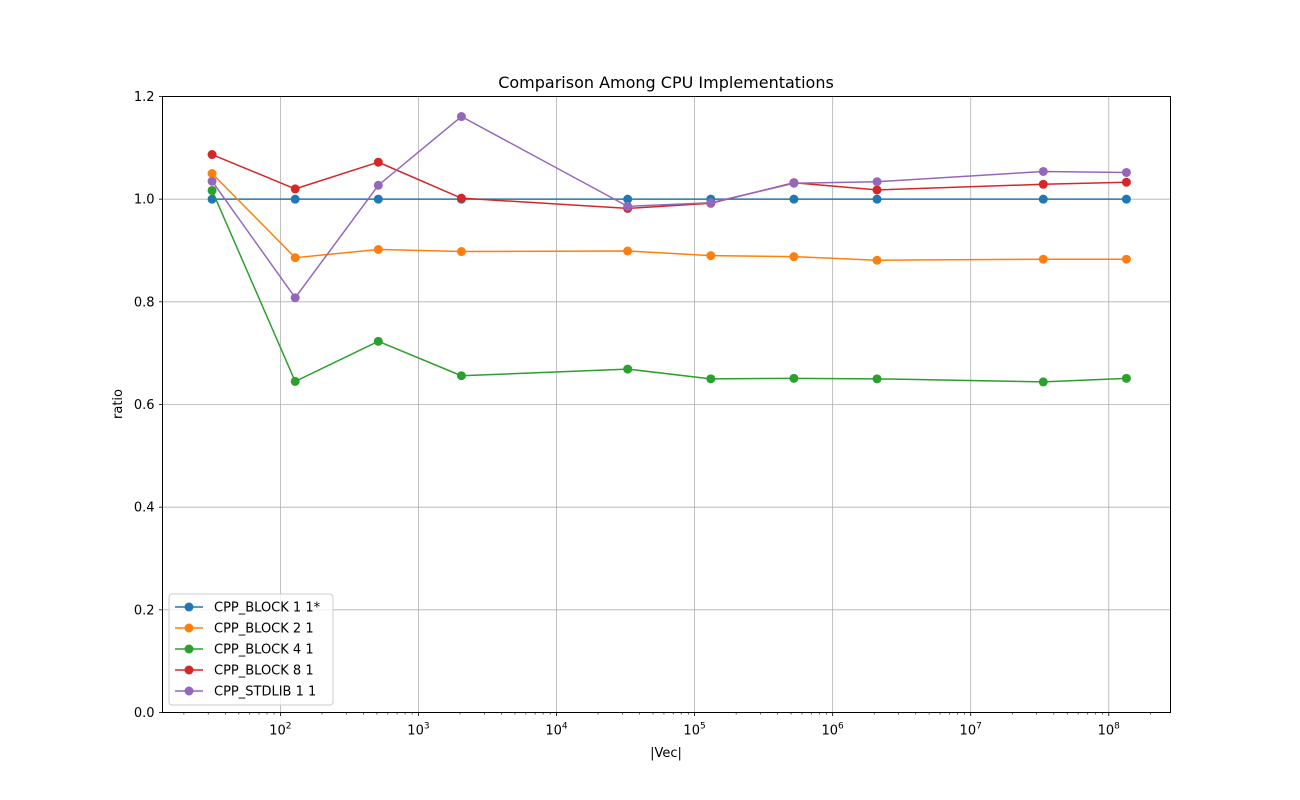 This screenshot has height=800, width=1300. What do you see at coordinates (427, 727) in the screenshot?
I see `x-tick-exponent: 3` at bounding box center [427, 727].